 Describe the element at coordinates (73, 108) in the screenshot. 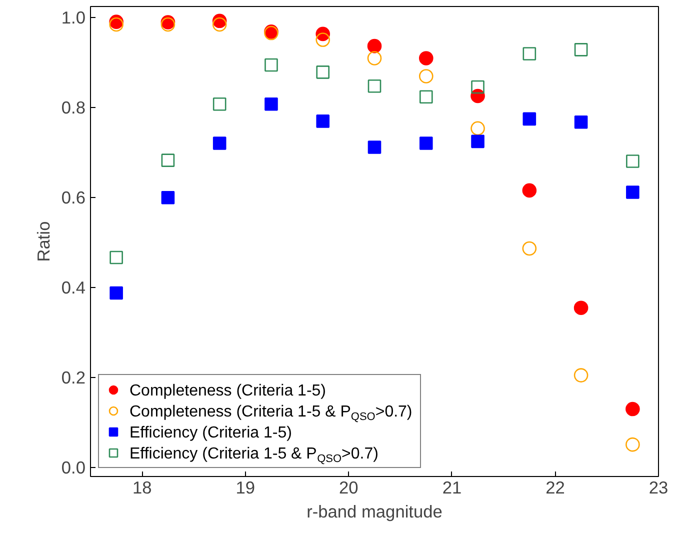

I see `y-tick-label: 0.8` at that location.